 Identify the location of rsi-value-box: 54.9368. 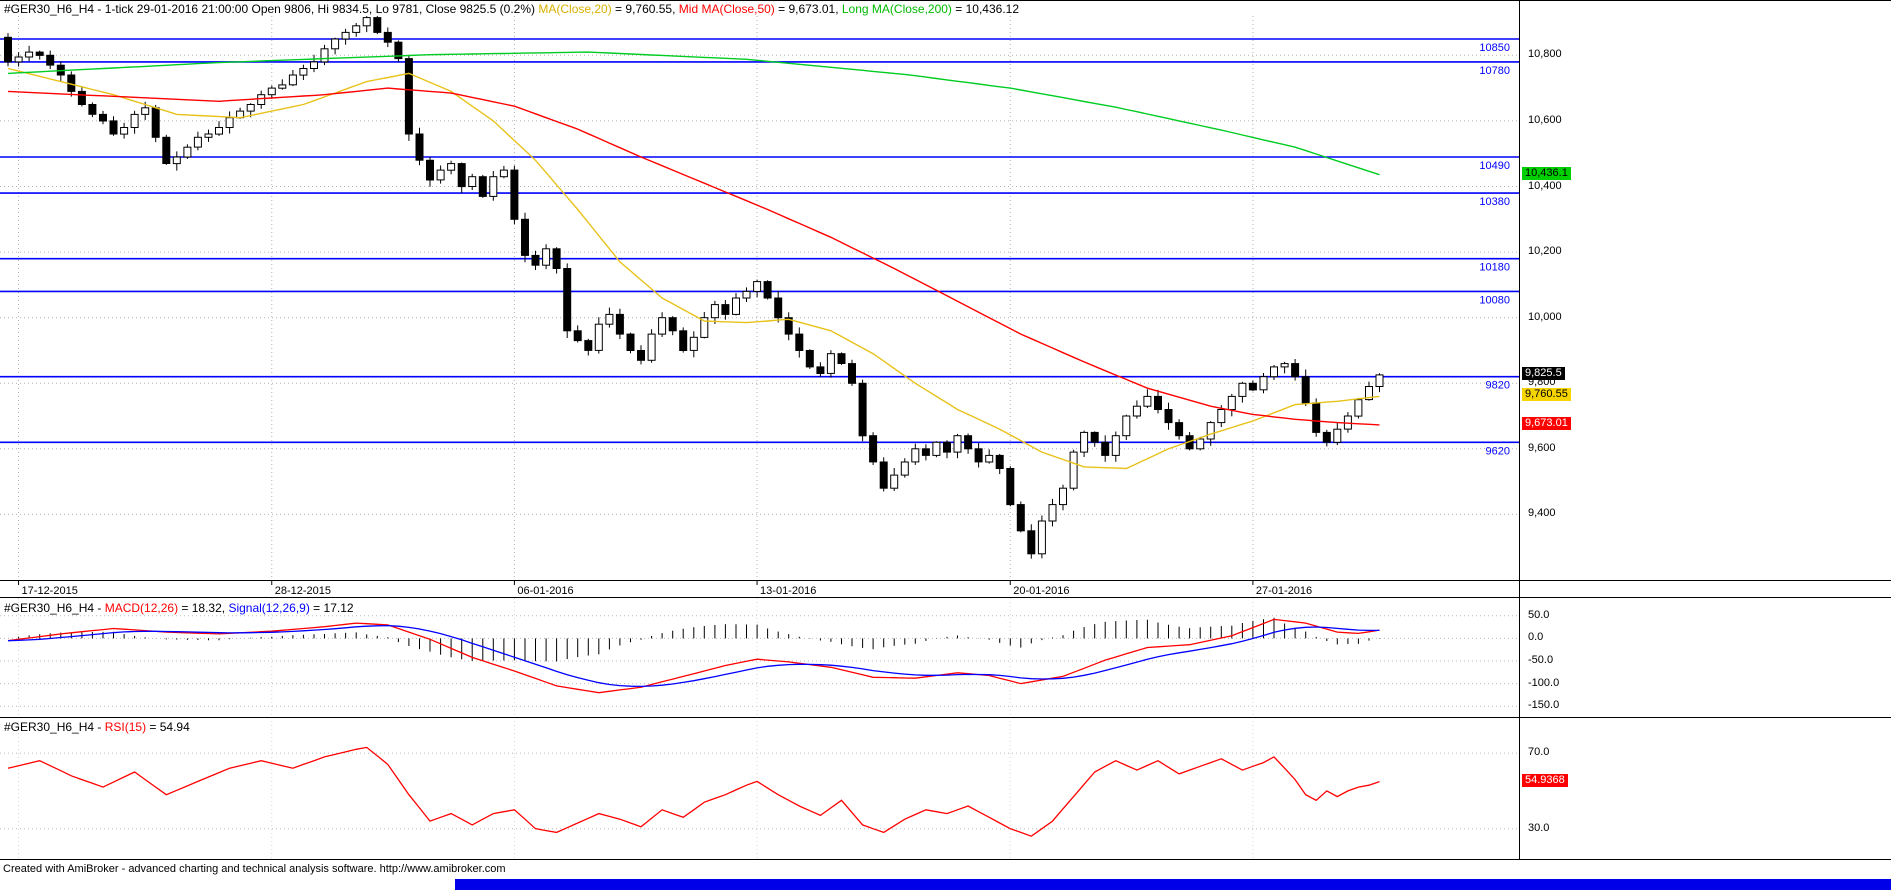
(1545, 780).